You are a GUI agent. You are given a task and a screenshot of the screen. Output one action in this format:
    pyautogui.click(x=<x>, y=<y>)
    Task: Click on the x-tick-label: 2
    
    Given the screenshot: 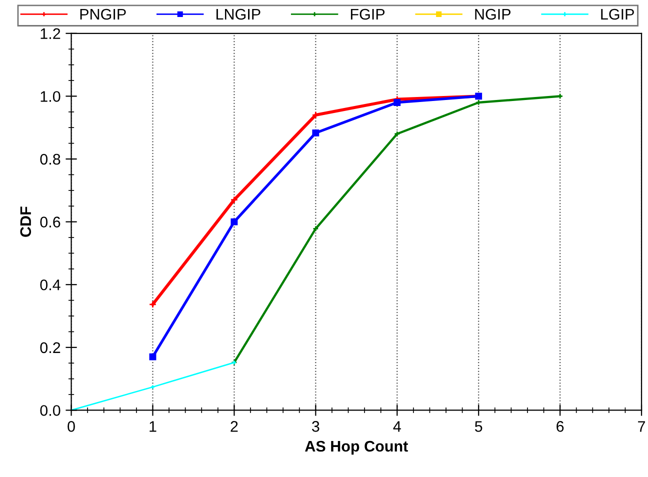 What is the action you would take?
    pyautogui.click(x=234, y=426)
    